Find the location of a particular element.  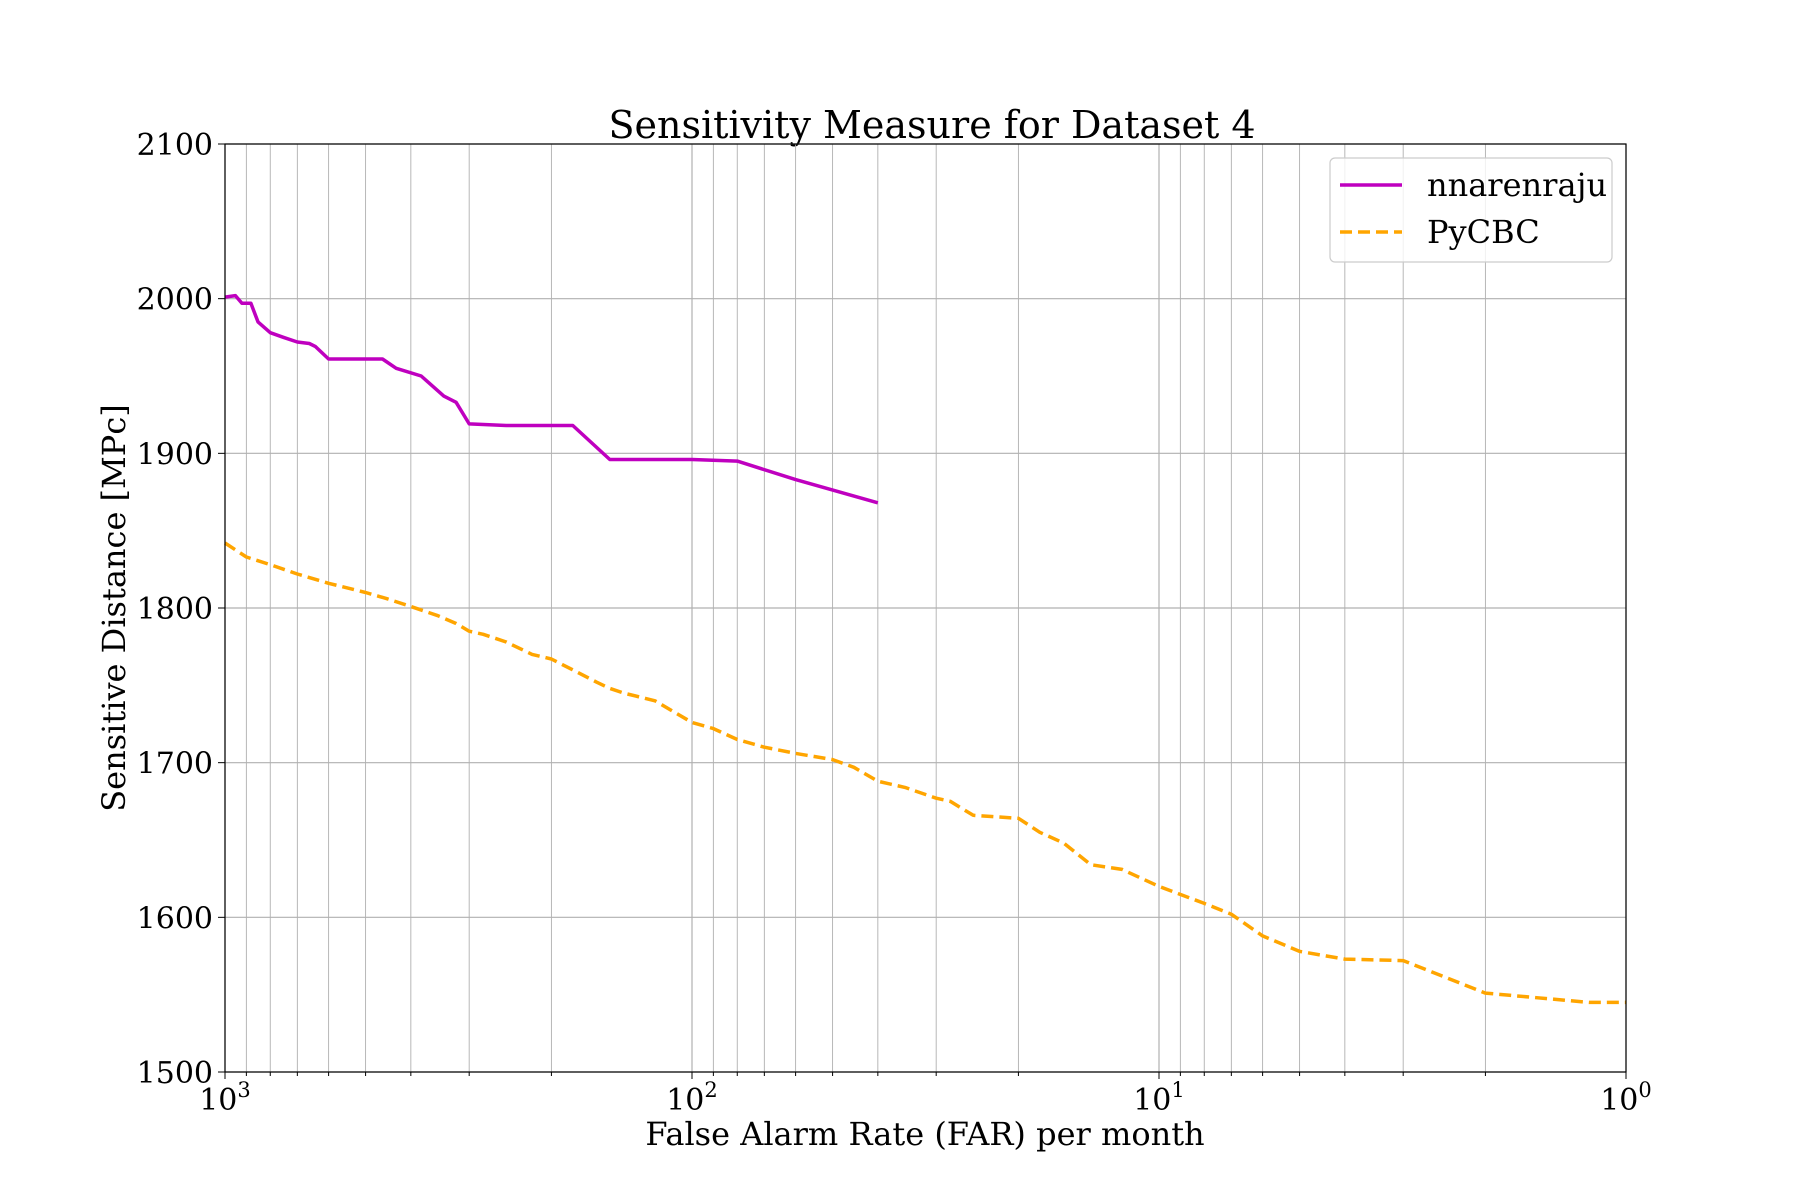

x-tick-label: 10³ is located at coordinates (225, 1098).